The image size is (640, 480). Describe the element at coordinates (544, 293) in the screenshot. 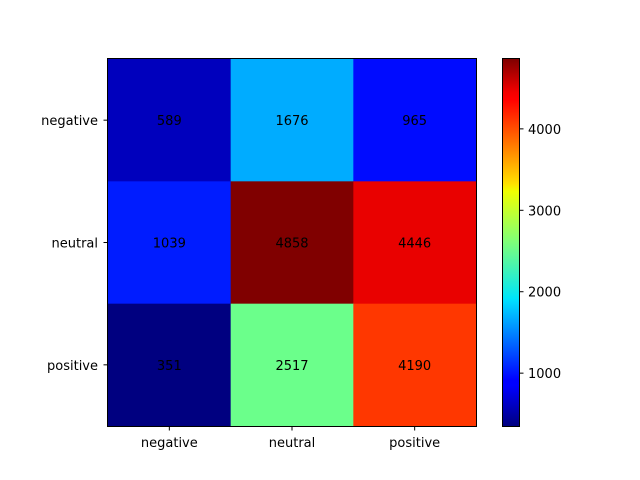

I see `colorbar-tick-label: 2000` at that location.